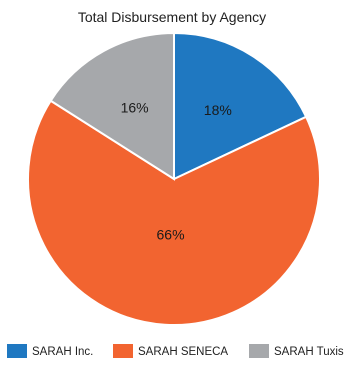 This screenshot has height=365, width=345. I want to click on pie-slice-label: 18%, so click(218, 110).